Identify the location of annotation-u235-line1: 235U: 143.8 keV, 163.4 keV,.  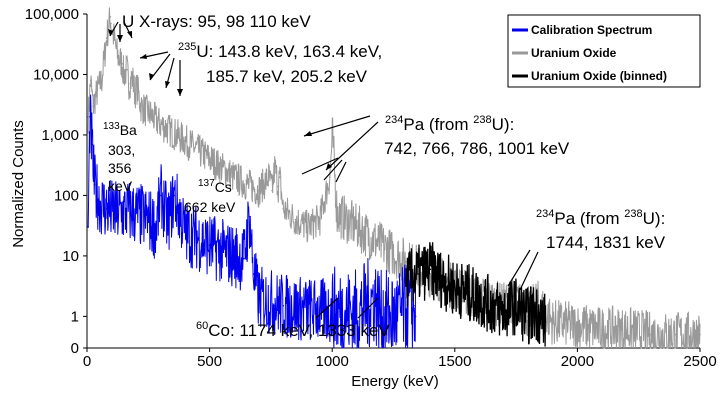
(280, 51).